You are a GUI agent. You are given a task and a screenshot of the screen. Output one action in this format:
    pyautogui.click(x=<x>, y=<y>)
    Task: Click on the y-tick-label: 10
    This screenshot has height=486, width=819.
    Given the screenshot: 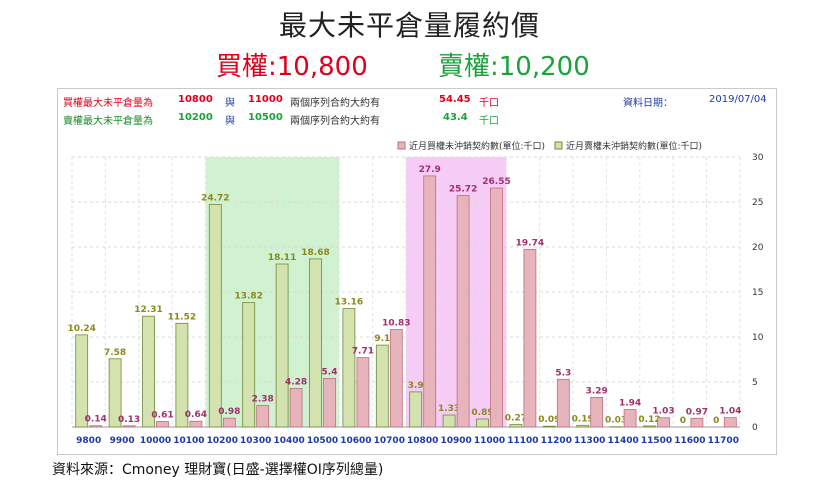 What is the action you would take?
    pyautogui.click(x=758, y=338)
    